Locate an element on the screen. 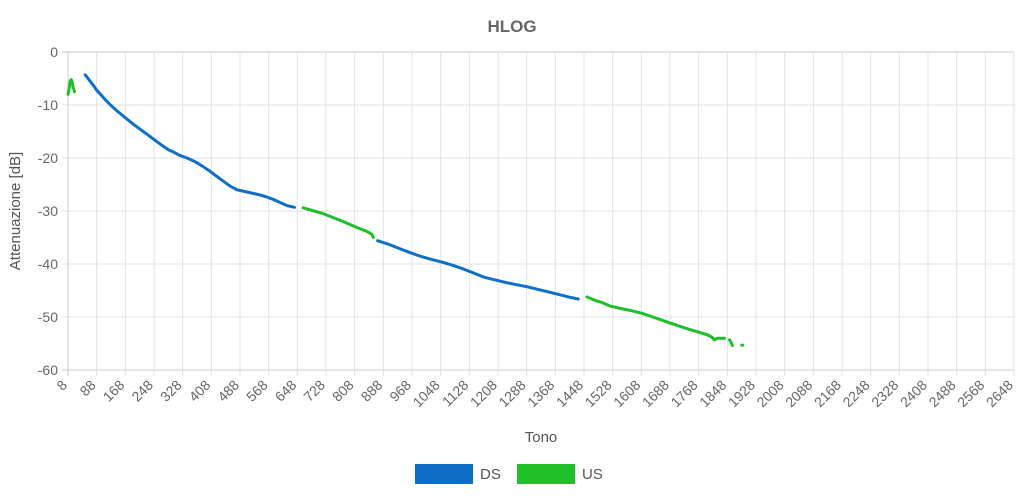  y-tick-label: -30 is located at coordinates (48, 211).